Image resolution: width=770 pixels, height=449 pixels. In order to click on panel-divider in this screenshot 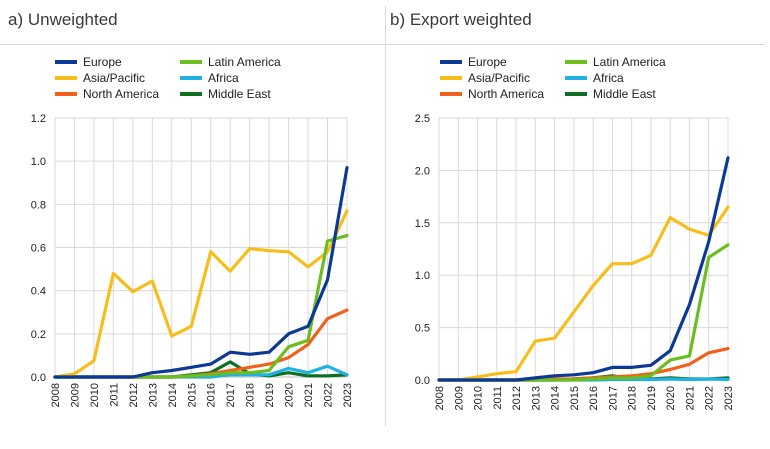, I will do `click(385, 216)`.